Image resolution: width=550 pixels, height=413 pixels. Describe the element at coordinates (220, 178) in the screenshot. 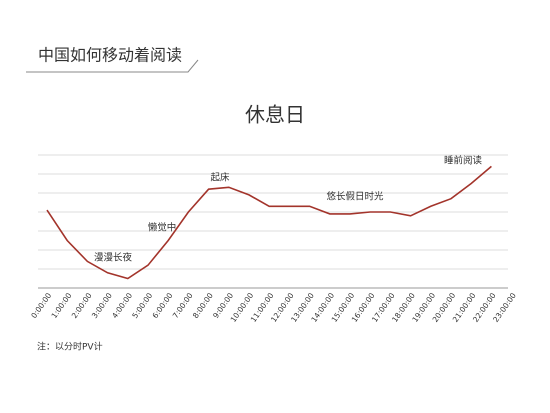

I see `annotation: 起床` at that location.